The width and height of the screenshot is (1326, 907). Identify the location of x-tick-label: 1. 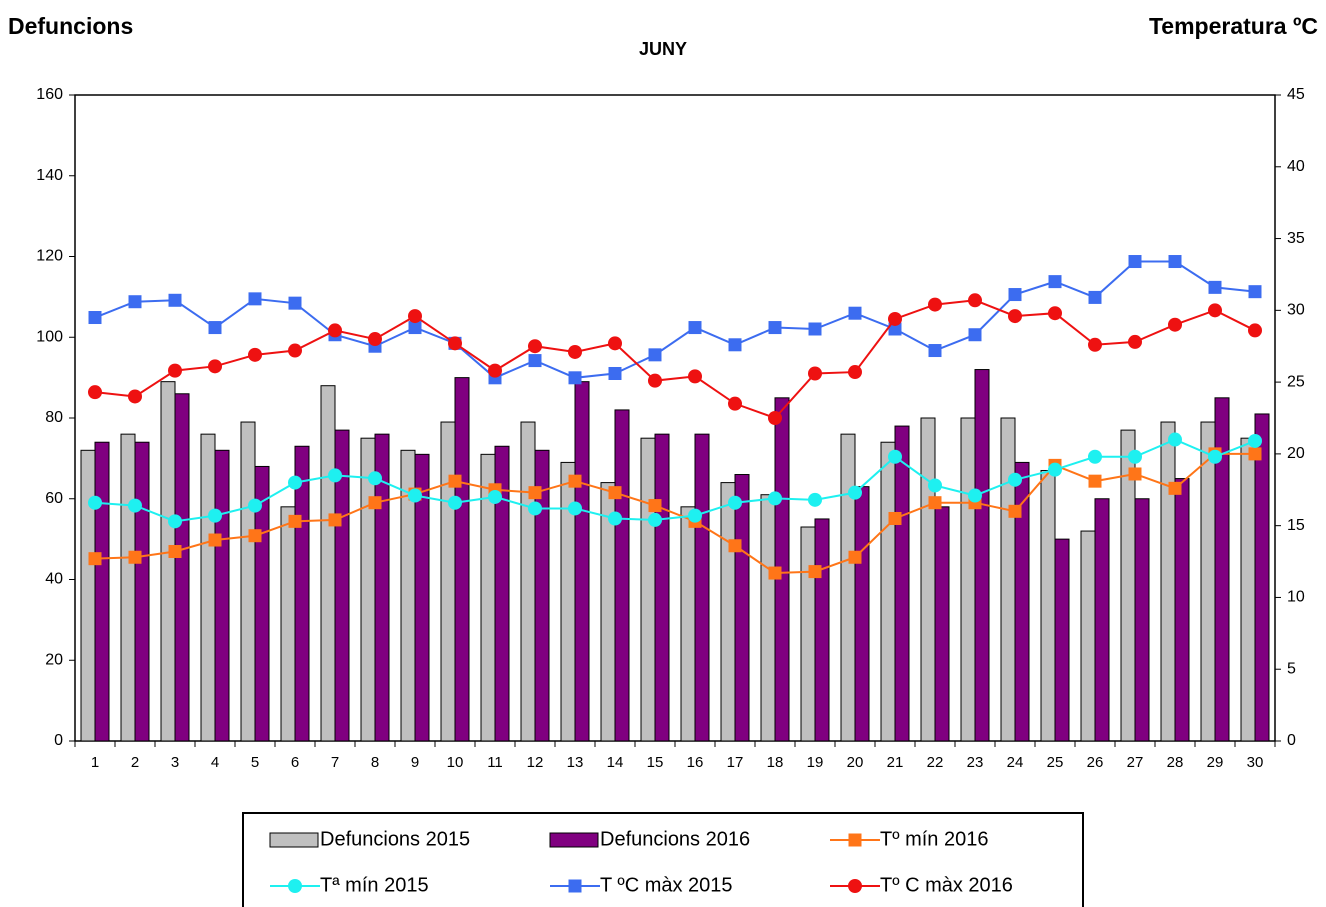
(95, 762).